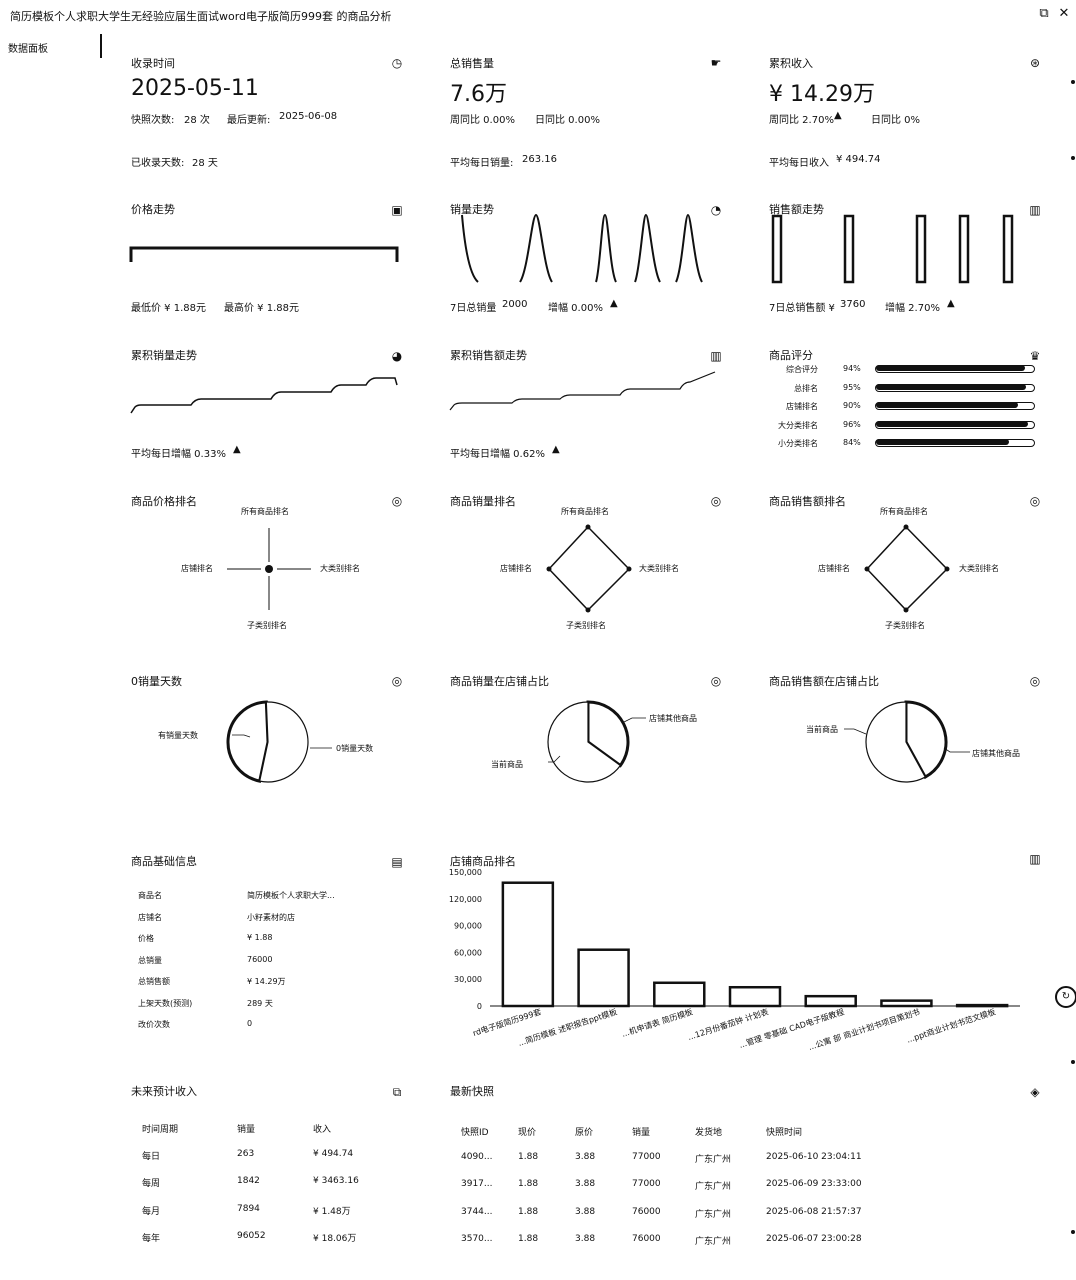  What do you see at coordinates (716, 210) in the screenshot?
I see `gauge-icon: ◔` at bounding box center [716, 210].